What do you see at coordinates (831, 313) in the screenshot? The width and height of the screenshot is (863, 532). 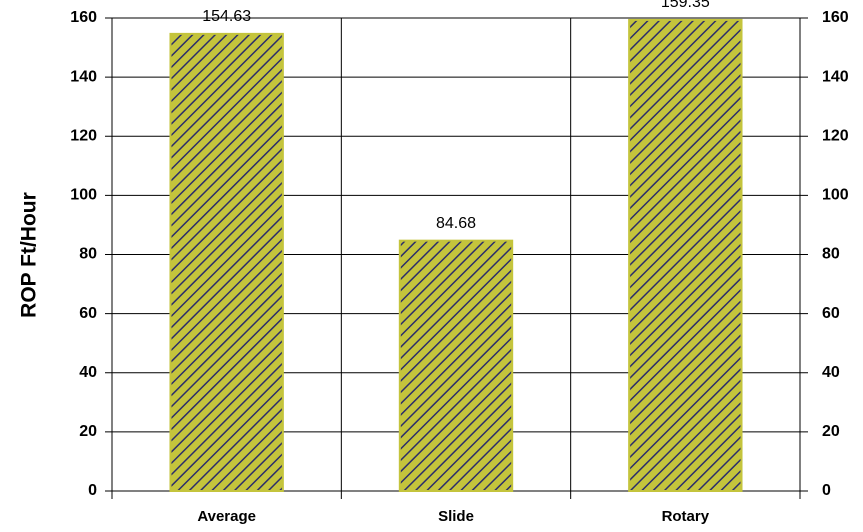 I see `y2-tick-label: 60` at bounding box center [831, 313].